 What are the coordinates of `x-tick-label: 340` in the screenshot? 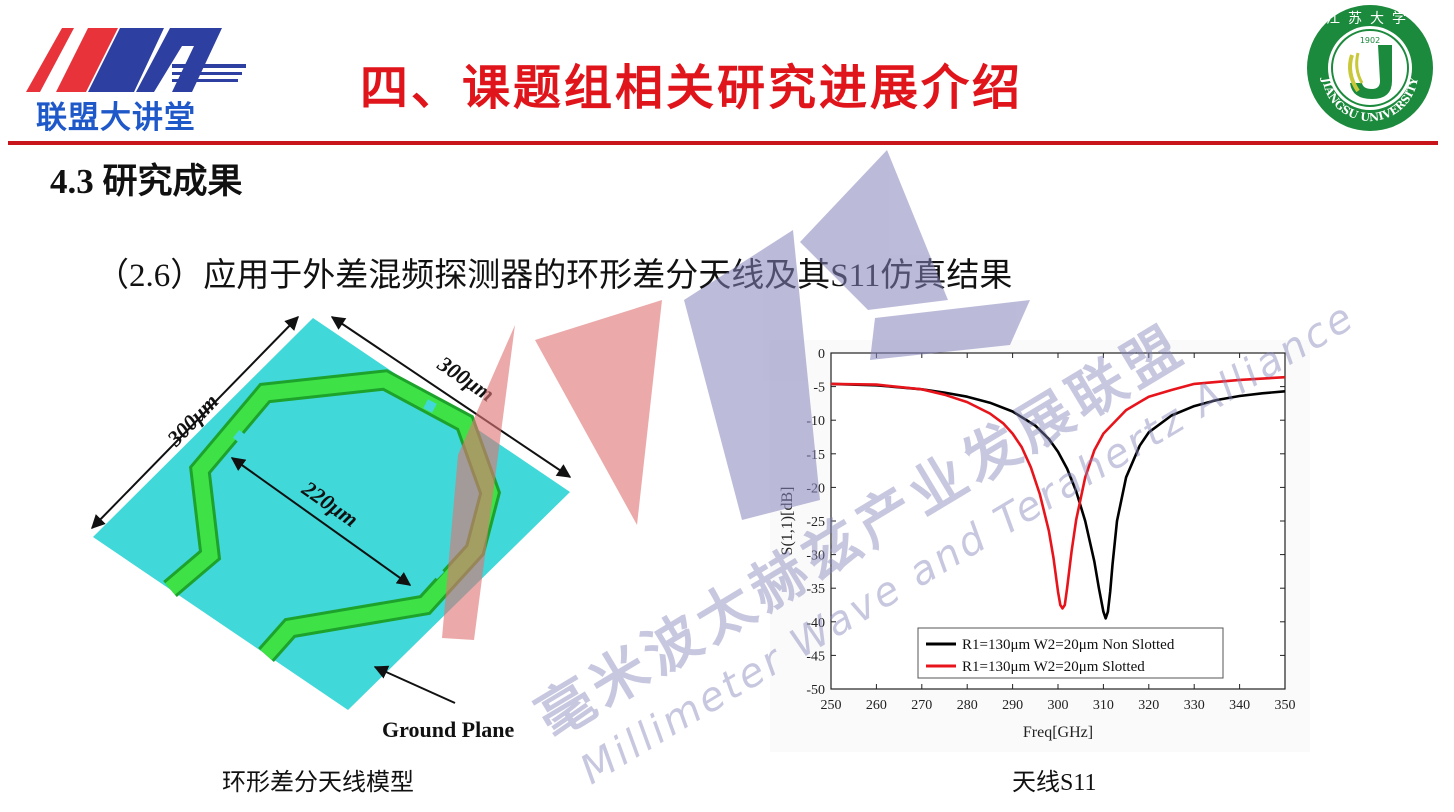 It's located at (1239, 705).